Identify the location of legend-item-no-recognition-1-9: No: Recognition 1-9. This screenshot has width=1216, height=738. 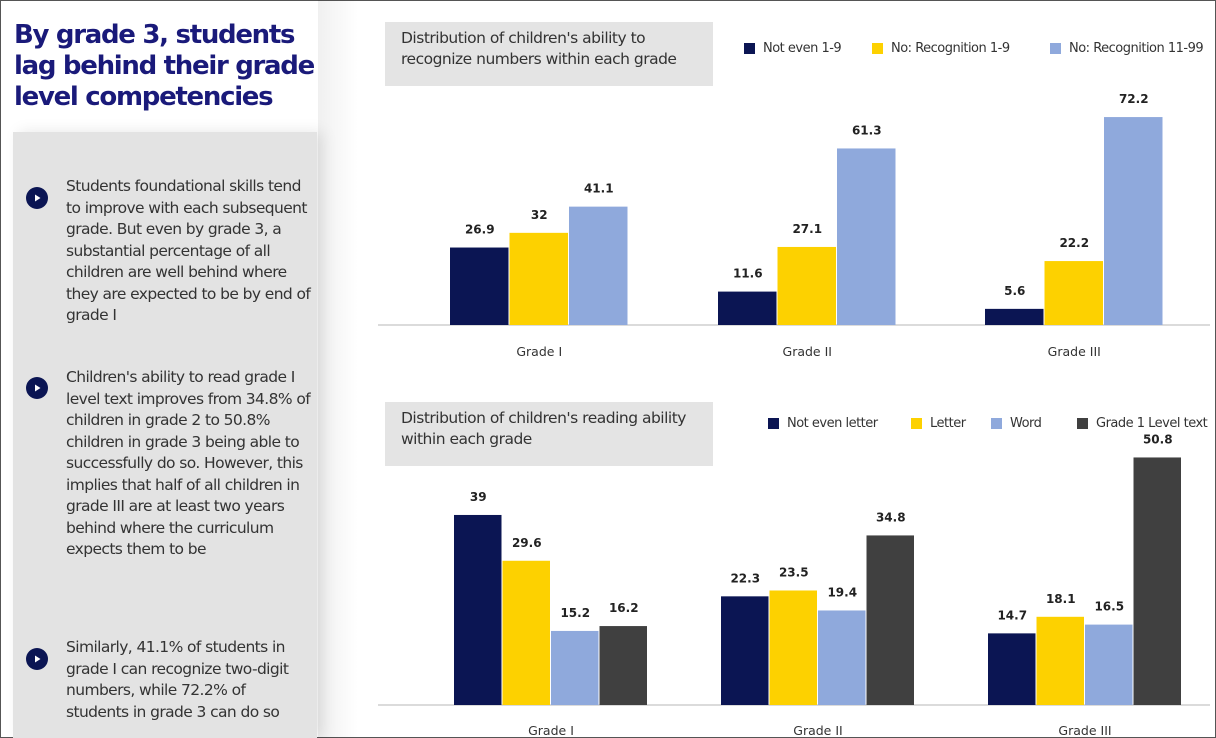
(941, 48).